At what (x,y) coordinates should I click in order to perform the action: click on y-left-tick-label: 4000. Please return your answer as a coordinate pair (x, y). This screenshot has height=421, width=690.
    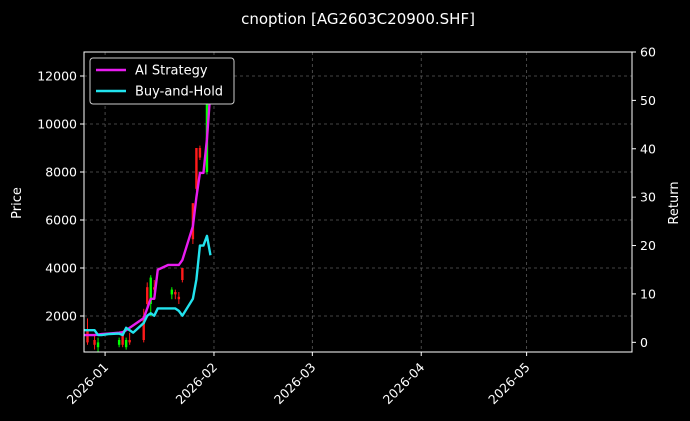
    Looking at the image, I should click on (61, 268).